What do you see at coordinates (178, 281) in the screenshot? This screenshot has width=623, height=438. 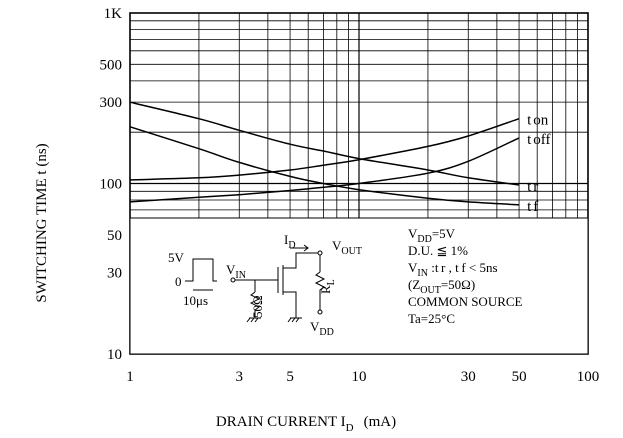 I see `pulse-low-label: 0` at bounding box center [178, 281].